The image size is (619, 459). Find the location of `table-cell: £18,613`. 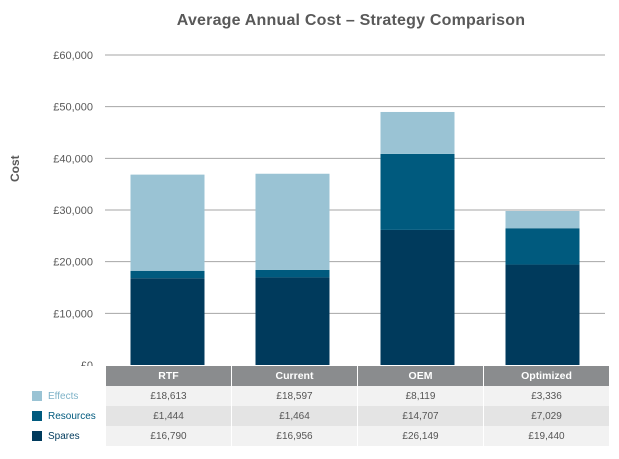

table-cell: £18,613 is located at coordinates (168, 396).